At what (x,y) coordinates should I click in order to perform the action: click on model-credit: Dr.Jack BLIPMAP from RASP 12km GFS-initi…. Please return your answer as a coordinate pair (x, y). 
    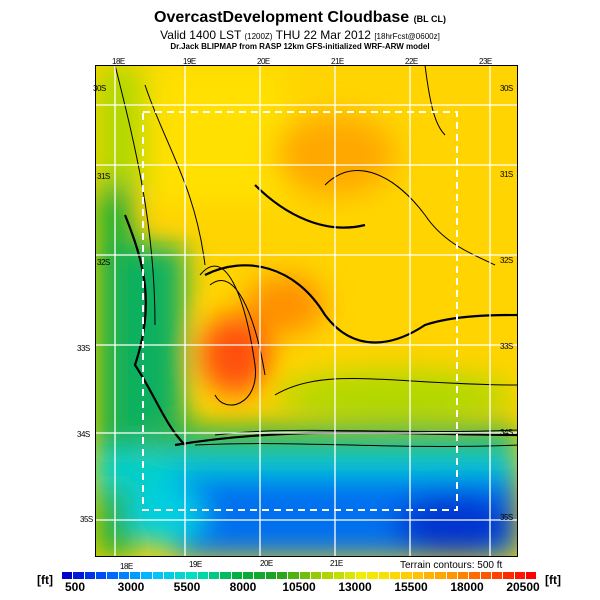
    Looking at the image, I should click on (300, 46).